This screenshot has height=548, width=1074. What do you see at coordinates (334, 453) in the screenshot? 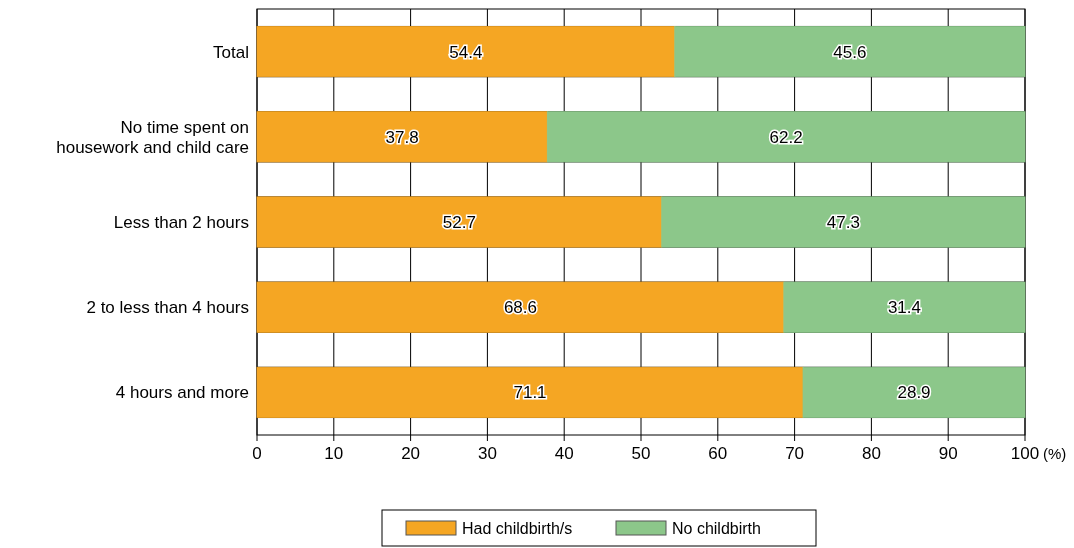
I see `x-tick-label: 10` at bounding box center [334, 453].